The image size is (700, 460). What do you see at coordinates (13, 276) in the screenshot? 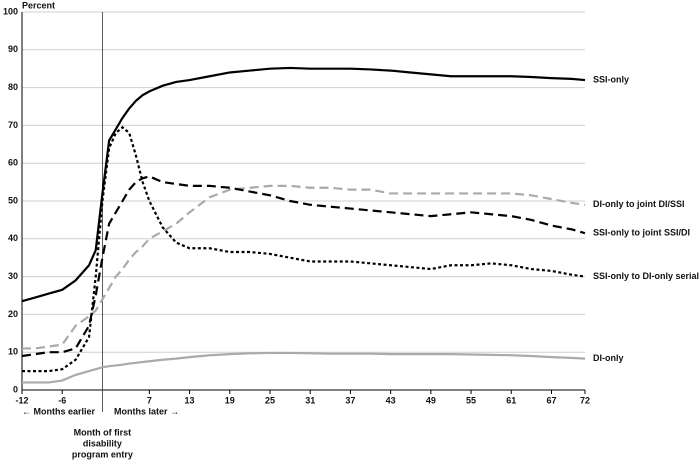
I see `y-tick-label: 30` at bounding box center [13, 276].